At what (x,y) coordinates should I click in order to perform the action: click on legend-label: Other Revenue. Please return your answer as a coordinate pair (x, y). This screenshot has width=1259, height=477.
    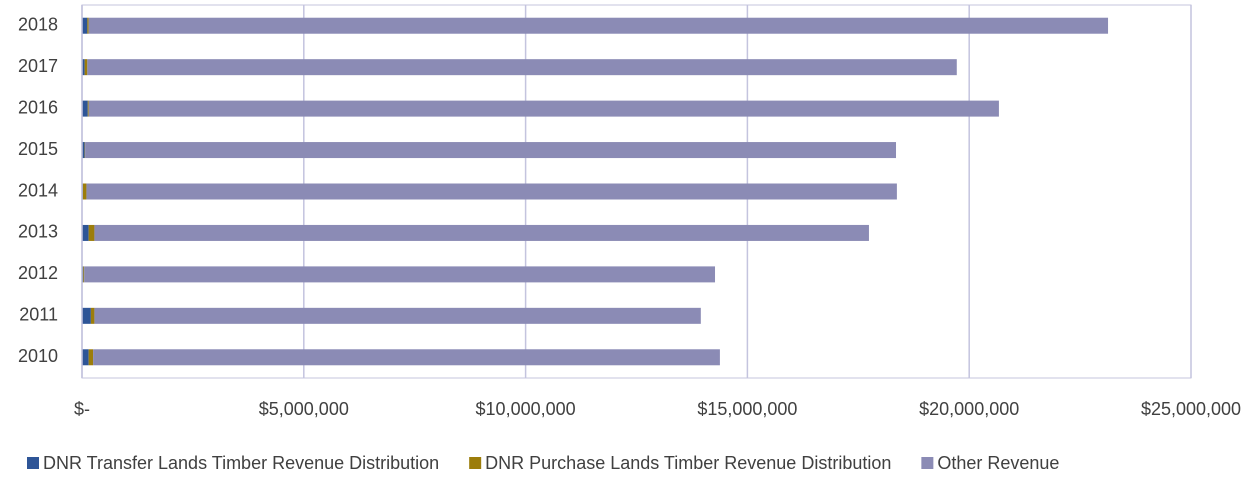
    Looking at the image, I should click on (998, 463).